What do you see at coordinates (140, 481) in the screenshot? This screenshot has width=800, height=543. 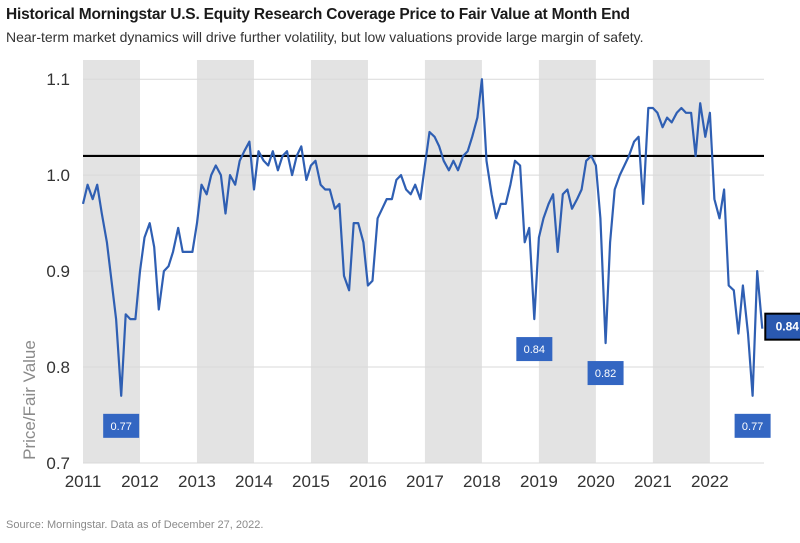 I see `x-tick-label: 2012` at bounding box center [140, 481].